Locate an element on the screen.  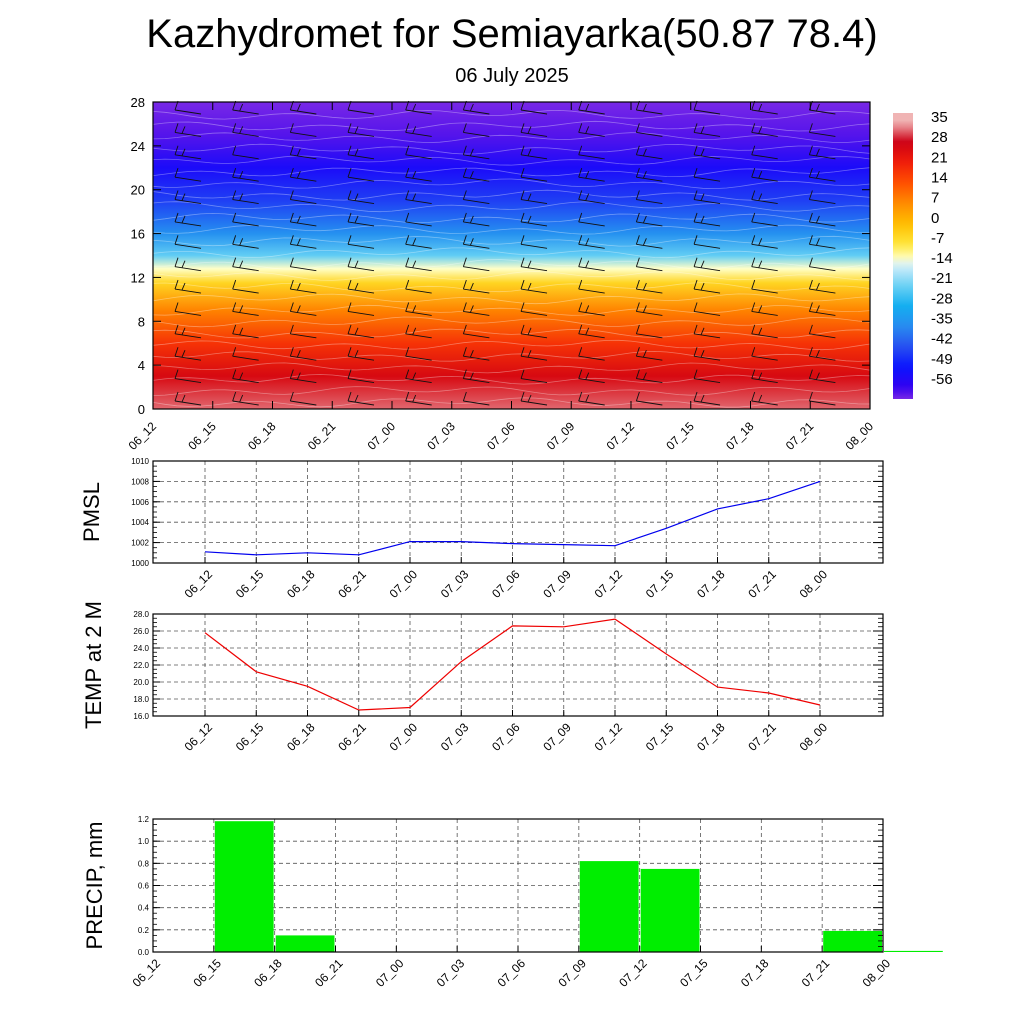
y-tick-label: 28.0 is located at coordinates (141, 614).